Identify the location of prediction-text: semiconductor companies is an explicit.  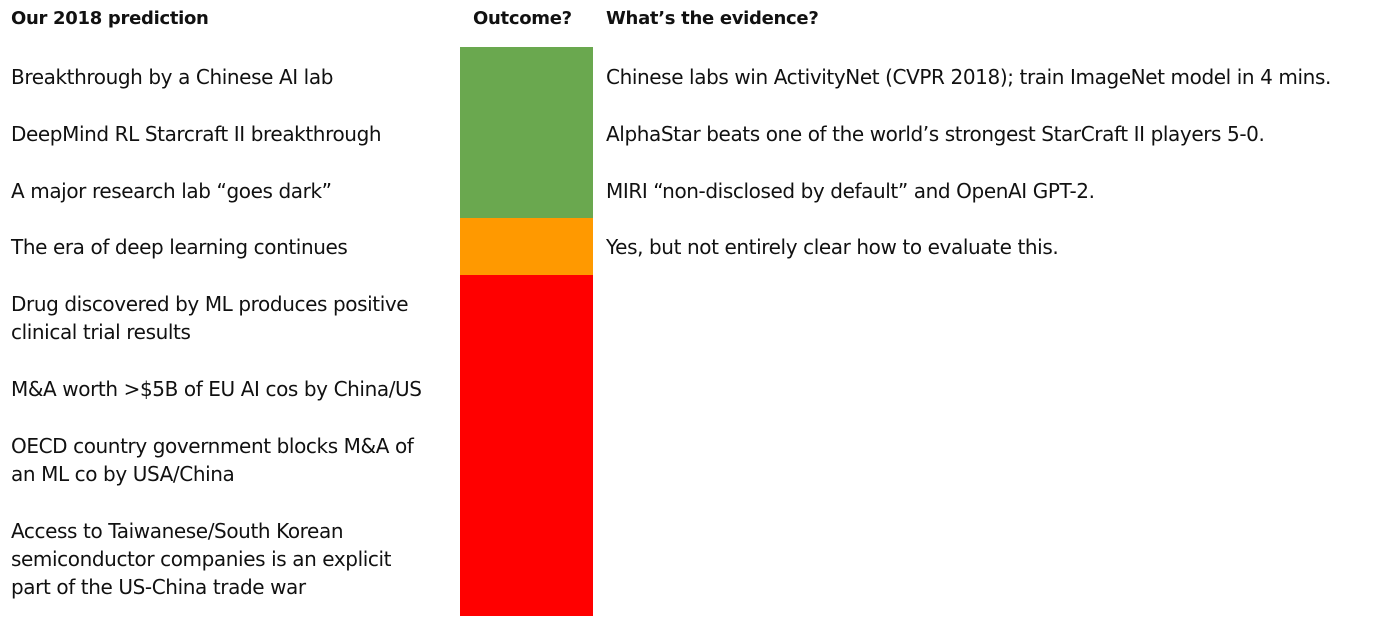
(201, 559).